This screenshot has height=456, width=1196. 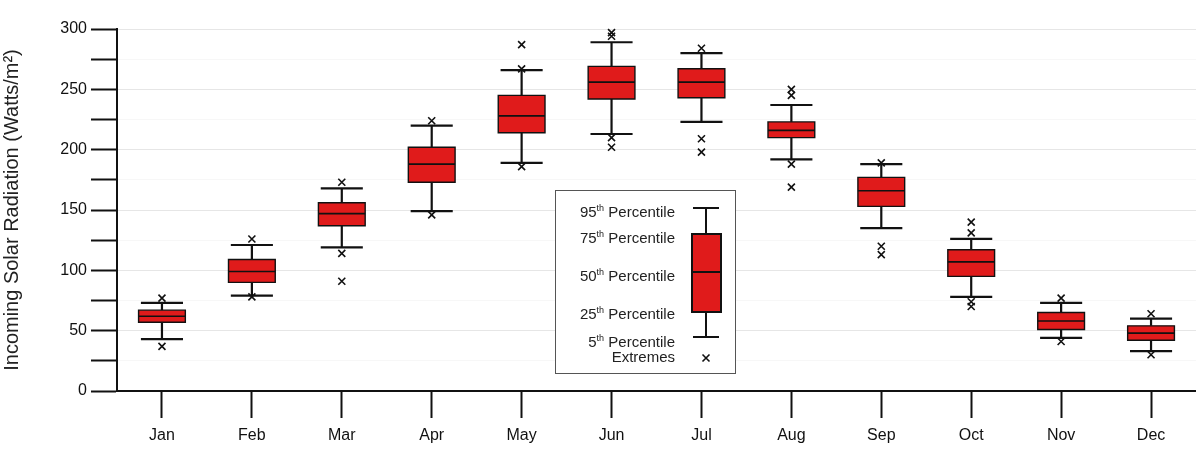 I want to click on annotation: 50$^{th}$ Percentile, so click(x=627, y=275).